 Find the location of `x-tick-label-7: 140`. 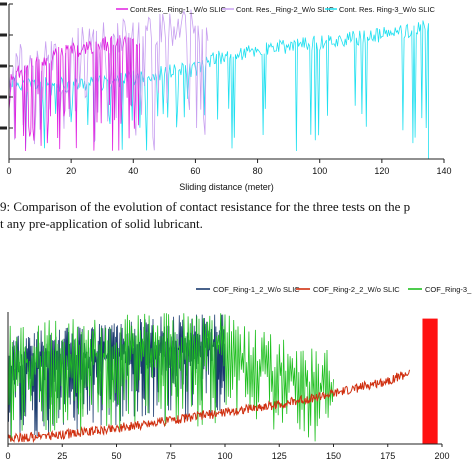

x-tick-label-7: 140 is located at coordinates (443, 171).